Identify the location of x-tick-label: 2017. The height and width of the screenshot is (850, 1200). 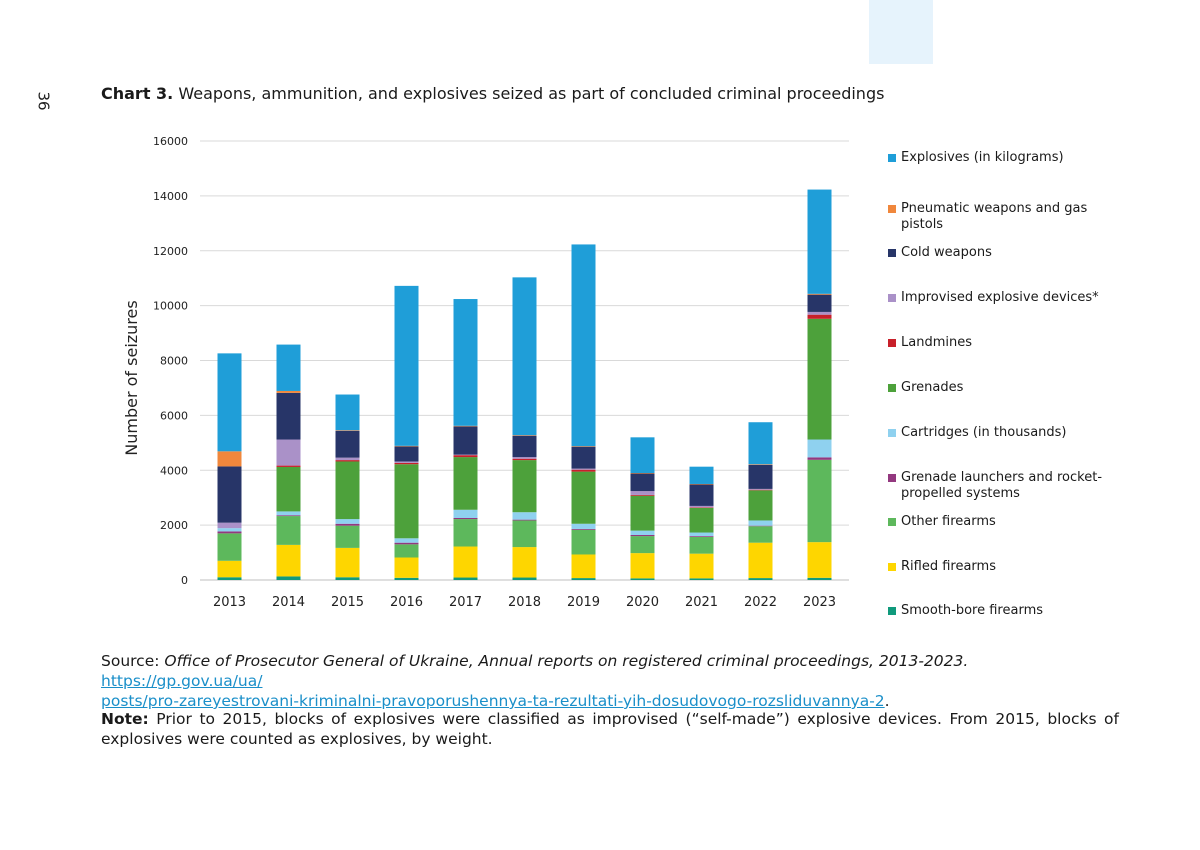
(465, 602).